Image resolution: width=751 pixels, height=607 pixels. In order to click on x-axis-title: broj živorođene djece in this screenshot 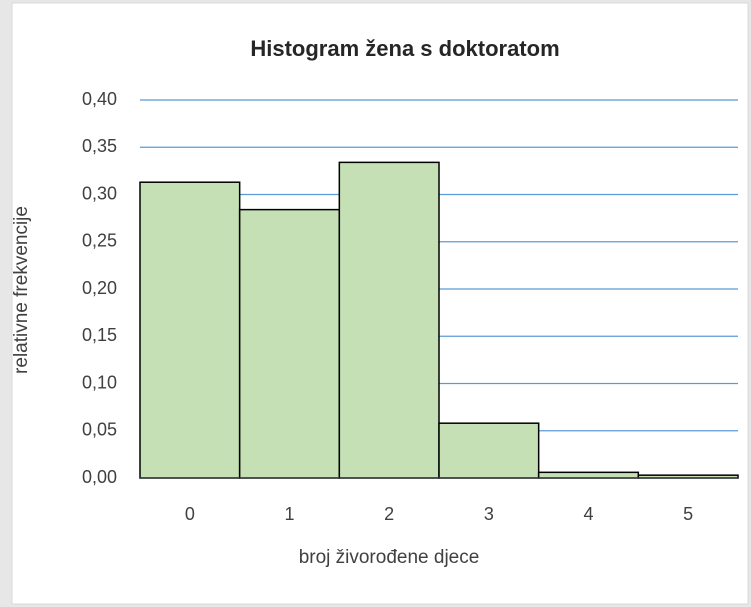, I will do `click(389, 557)`.